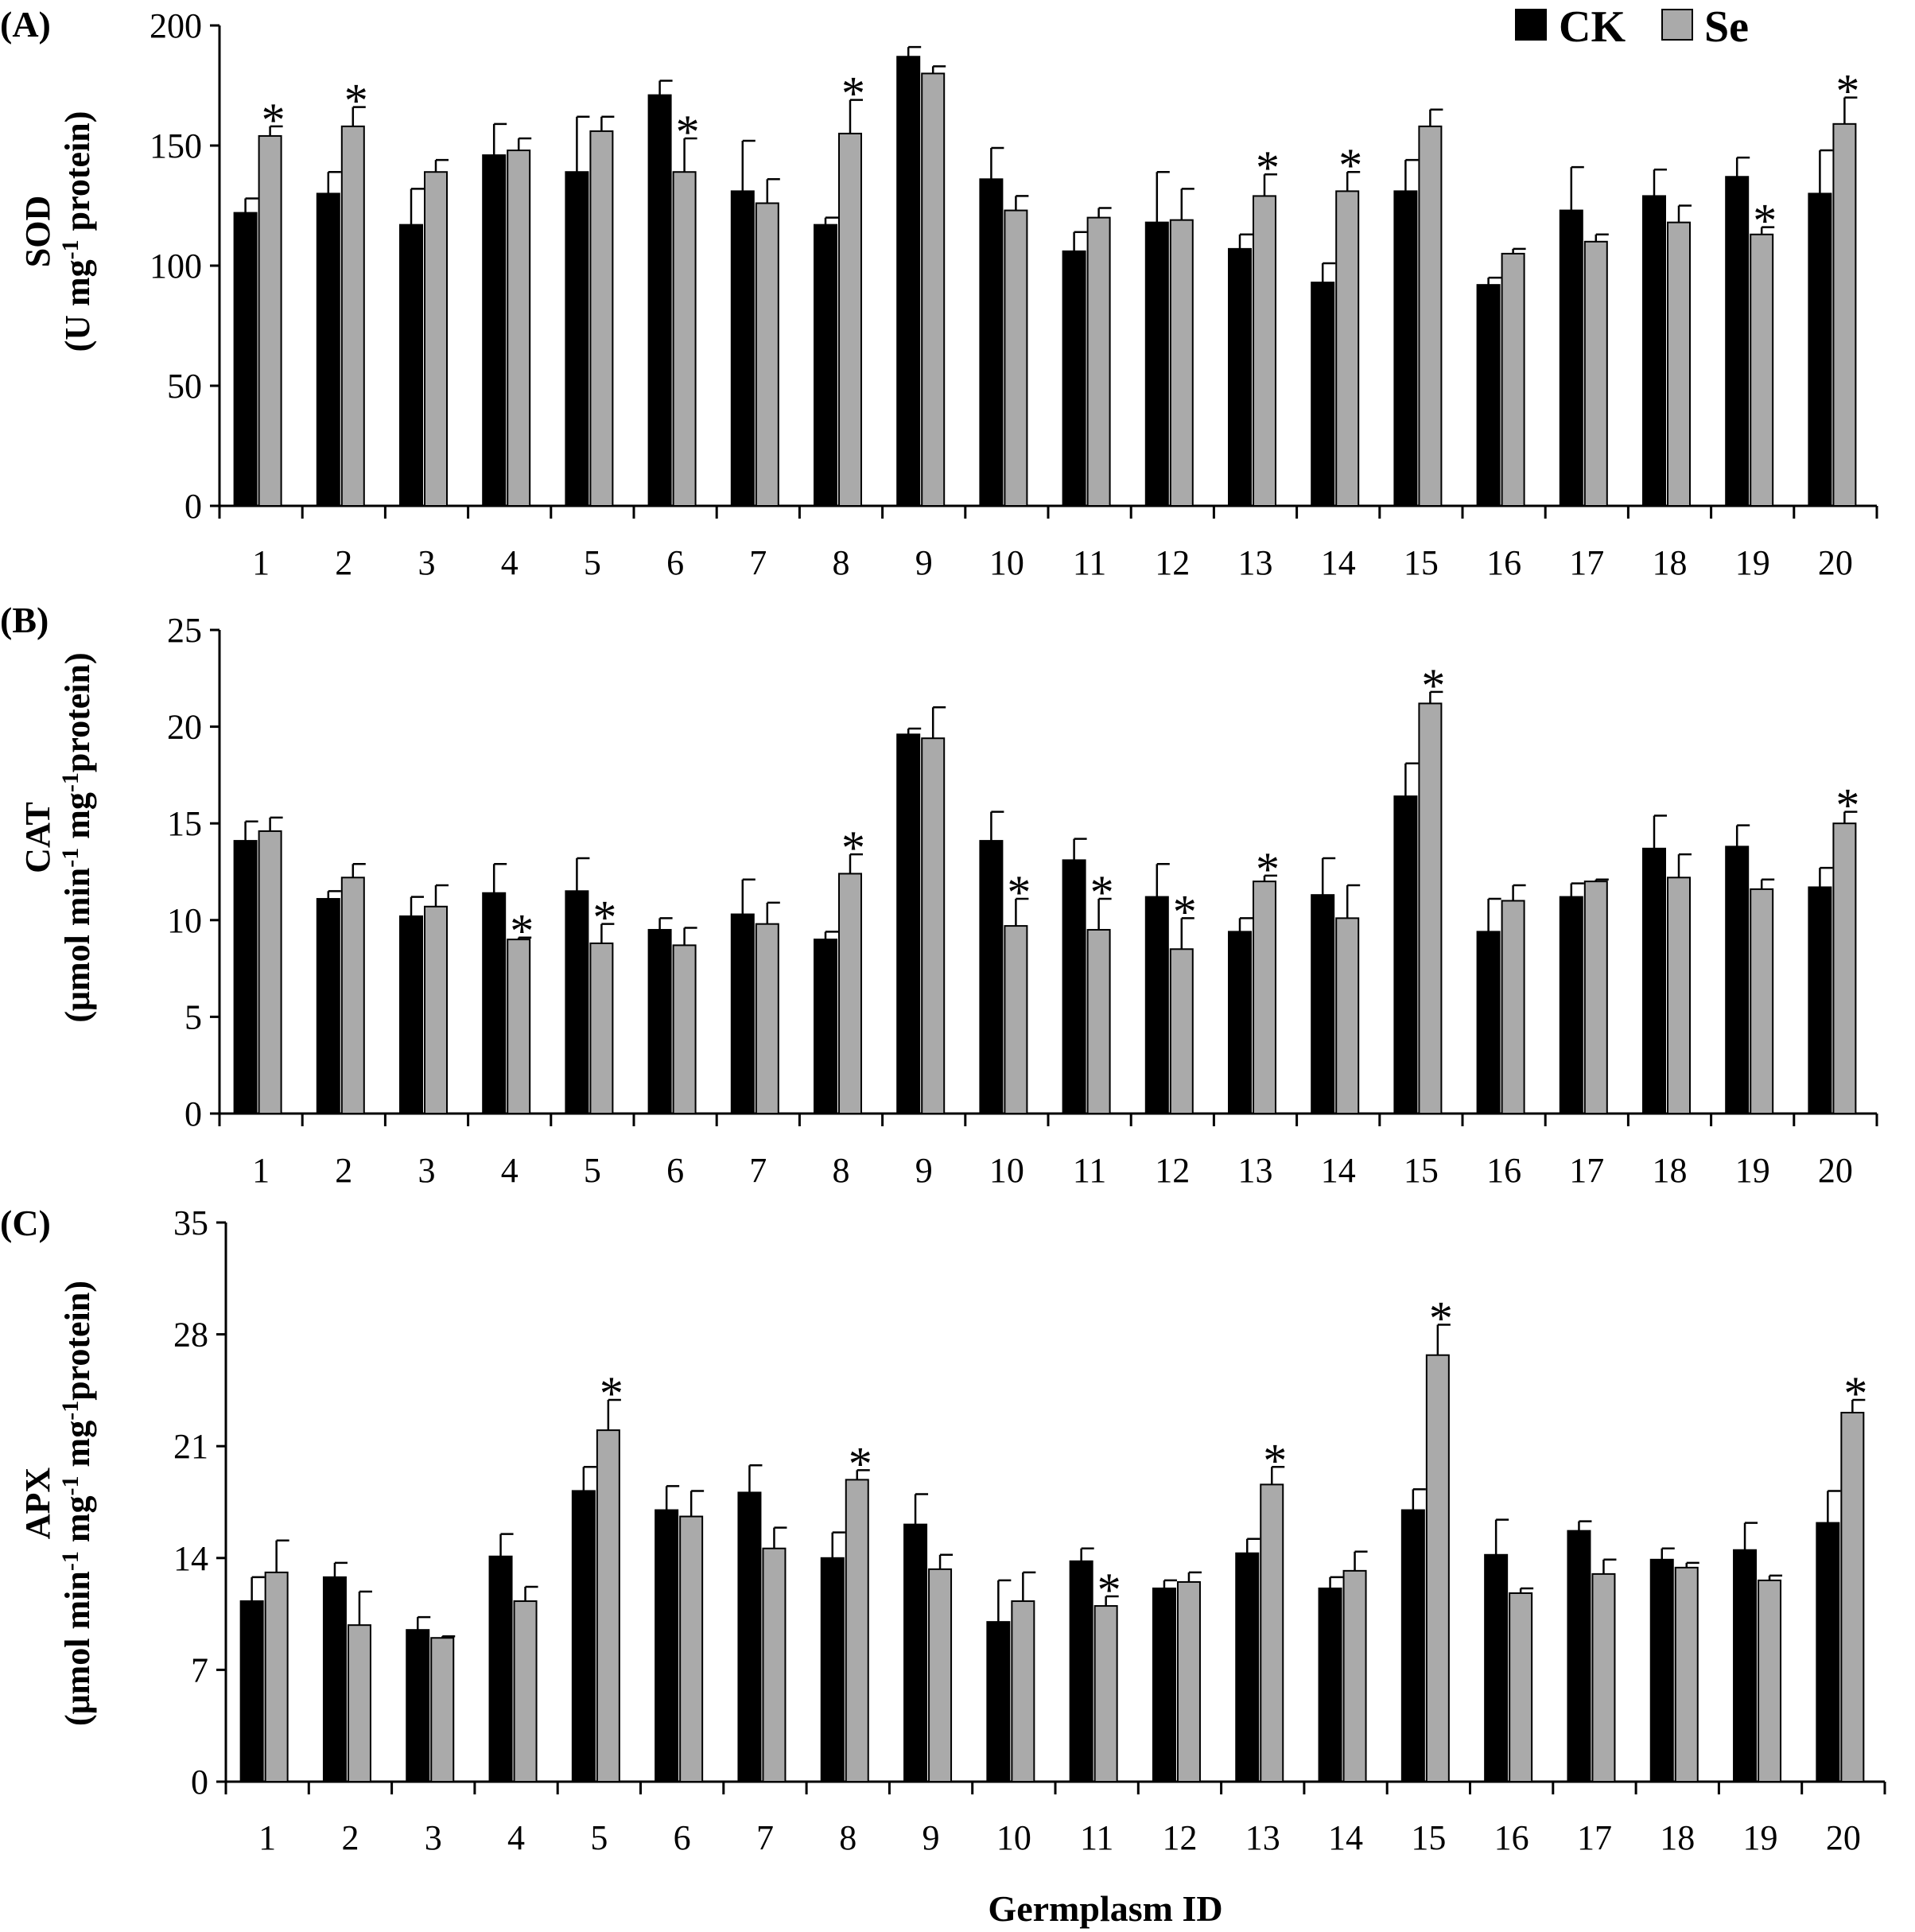  What do you see at coordinates (38, 1503) in the screenshot?
I see `ylabel-c-line1: APX` at bounding box center [38, 1503].